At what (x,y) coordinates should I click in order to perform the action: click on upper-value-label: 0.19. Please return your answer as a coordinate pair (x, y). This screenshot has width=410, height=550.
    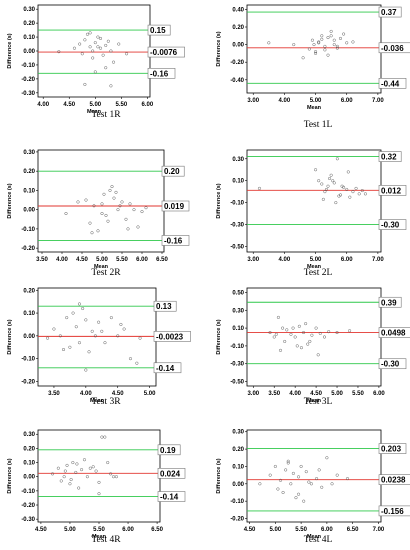
    Looking at the image, I should click on (168, 450).